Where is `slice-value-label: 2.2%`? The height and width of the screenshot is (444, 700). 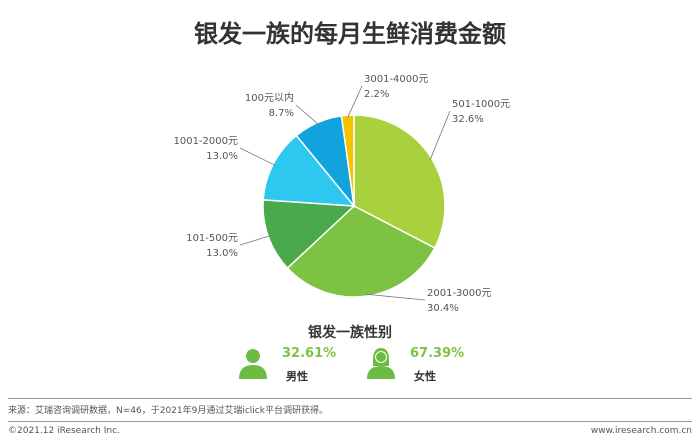
slice-value-label: 2.2% is located at coordinates (376, 94).